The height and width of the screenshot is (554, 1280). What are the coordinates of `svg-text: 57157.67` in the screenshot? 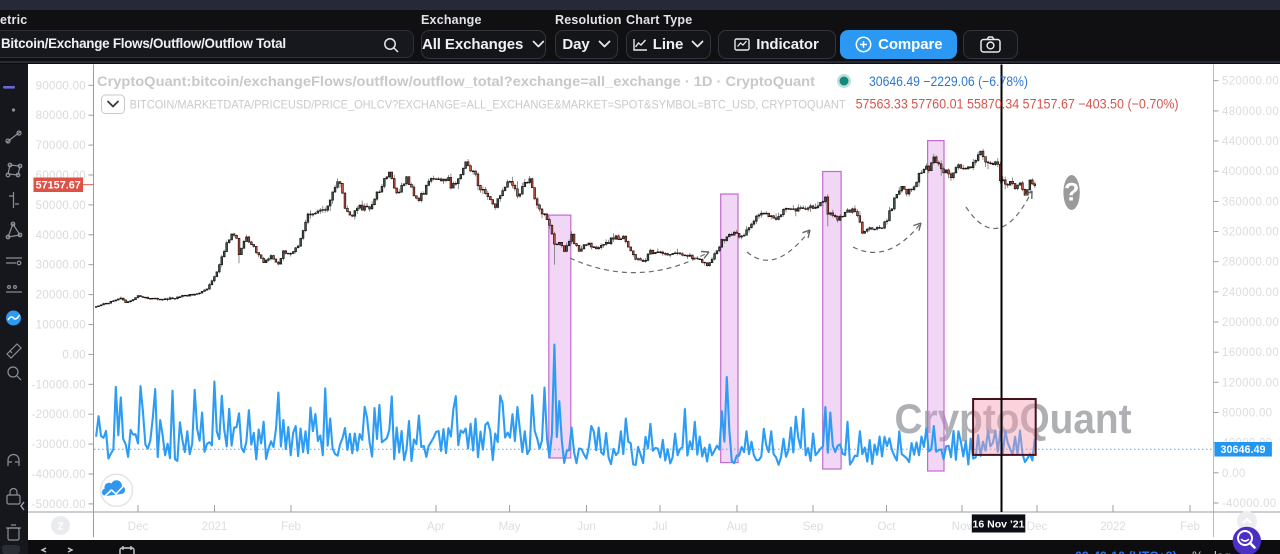 It's located at (58, 185).